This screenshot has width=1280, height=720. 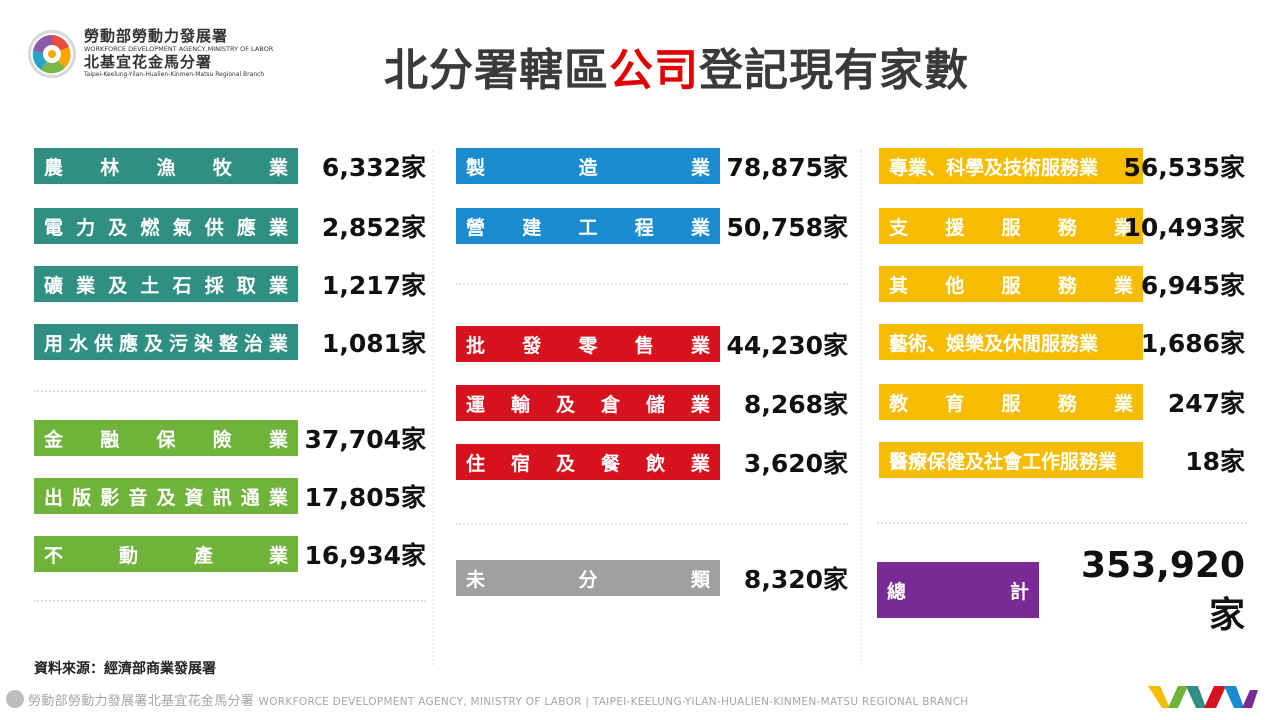 What do you see at coordinates (787, 227) in the screenshot?
I see `industry-value-construction: 50,758家` at bounding box center [787, 227].